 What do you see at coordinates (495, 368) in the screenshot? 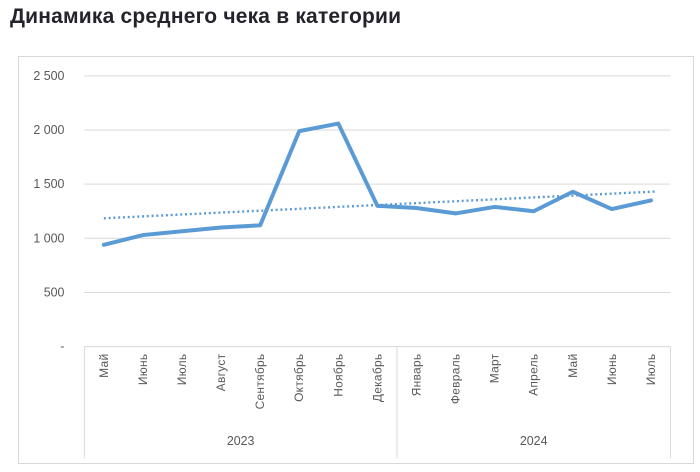
I see `month-label: Март` at bounding box center [495, 368].